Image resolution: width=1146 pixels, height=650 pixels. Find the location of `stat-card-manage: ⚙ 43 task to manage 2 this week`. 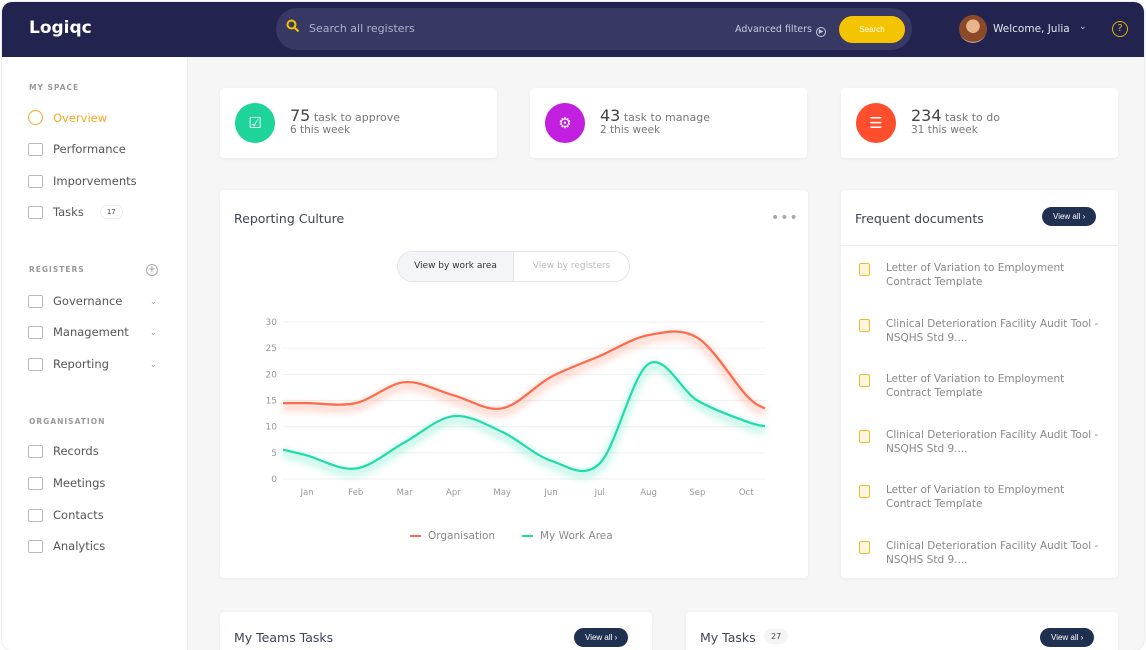

stat-card-manage: ⚙ 43 task to manage 2 this week is located at coordinates (668, 123).